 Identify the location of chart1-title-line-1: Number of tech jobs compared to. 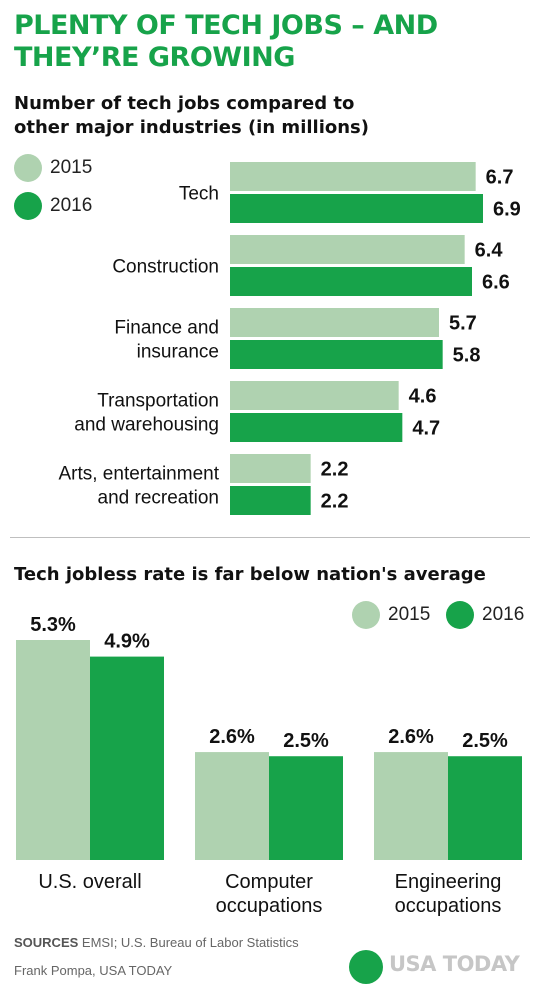
(184, 103).